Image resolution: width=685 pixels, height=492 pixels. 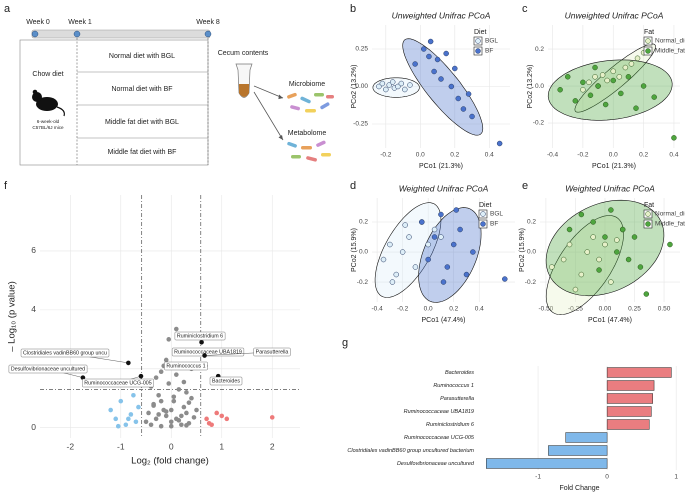 I want to click on sample-label: Cecum contents, so click(x=243, y=53).